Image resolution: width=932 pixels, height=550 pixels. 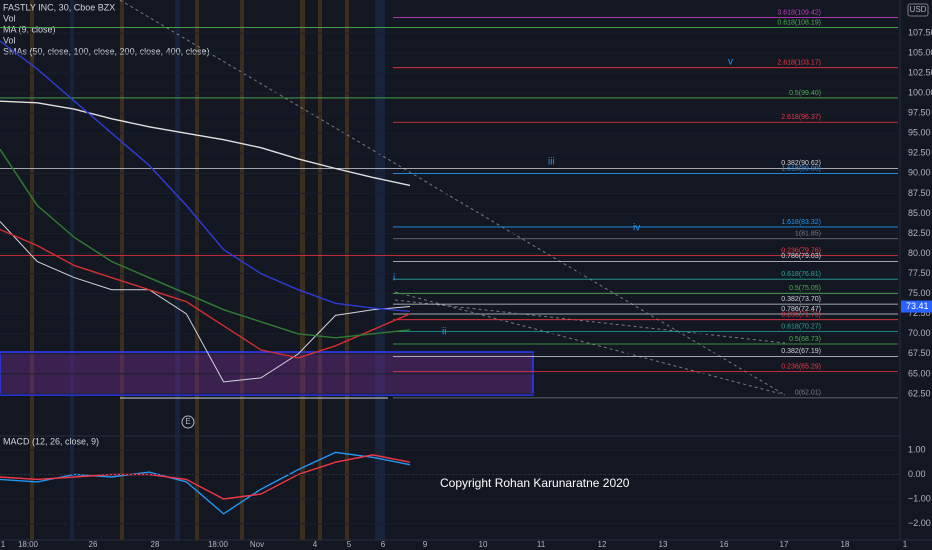 I want to click on currency: USD, so click(x=918, y=9).